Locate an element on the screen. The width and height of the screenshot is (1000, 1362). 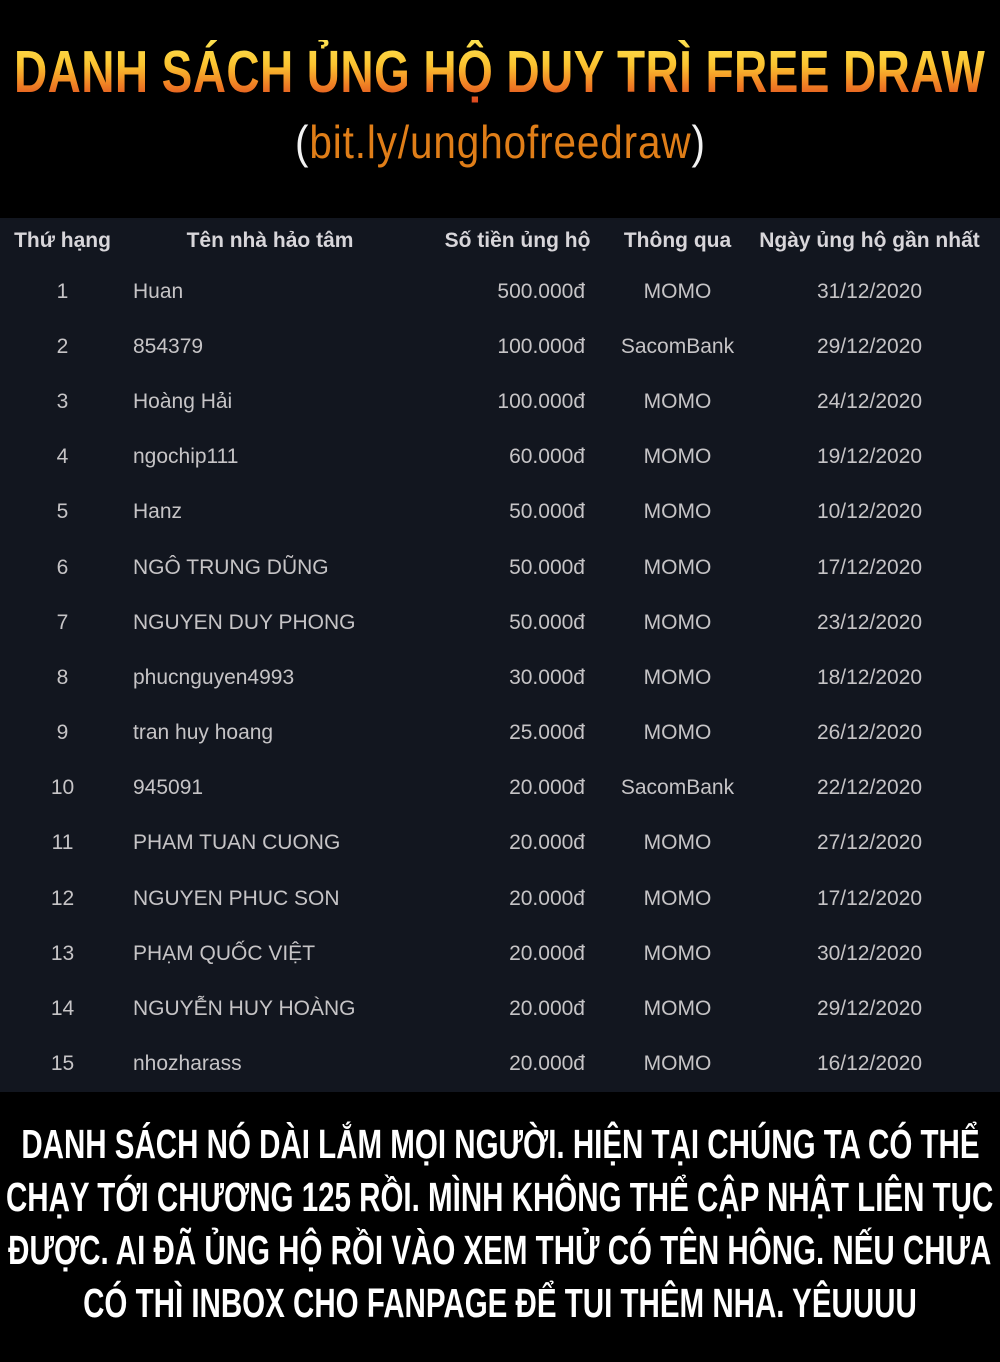
table-row: 5 Hanz 50.000đ MOMO 10/12/2020 is located at coordinates (500, 512).